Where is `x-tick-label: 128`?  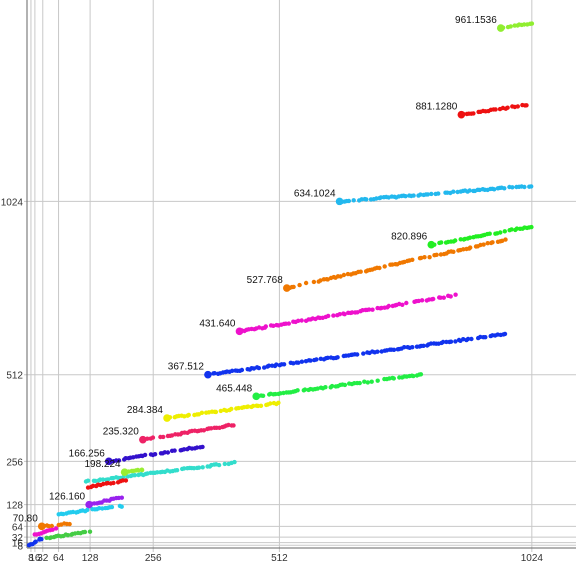 x-tick-label: 128 is located at coordinates (90, 558).